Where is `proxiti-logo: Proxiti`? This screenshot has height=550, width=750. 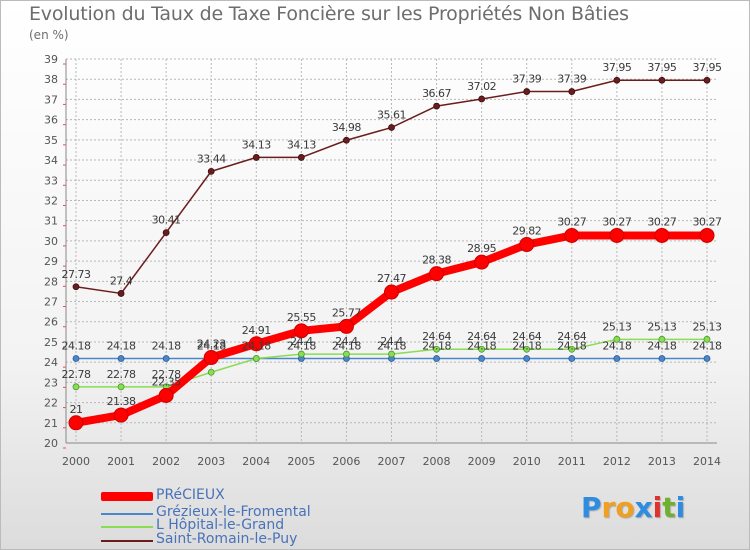 proxiti-logo: Proxiti is located at coordinates (633, 507).